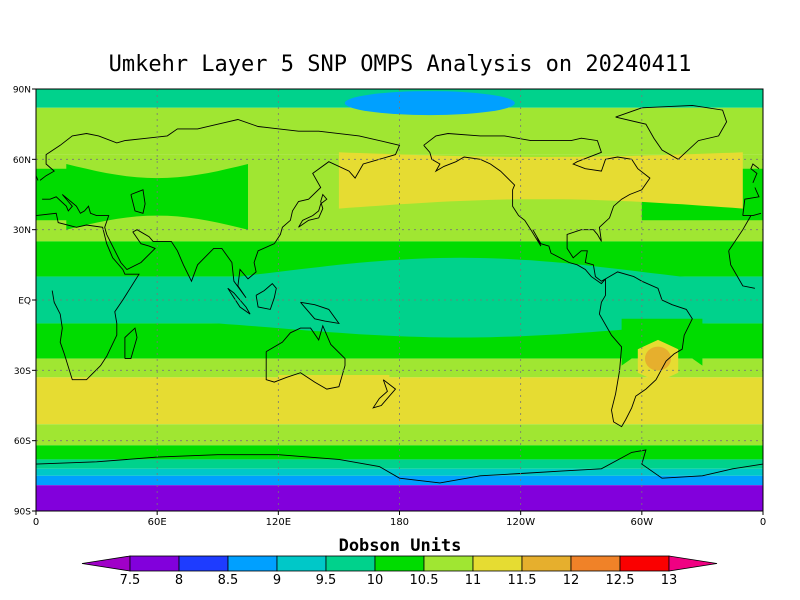  Describe the element at coordinates (24, 302) in the screenshot. I see `y-tick-label: EQ` at that location.